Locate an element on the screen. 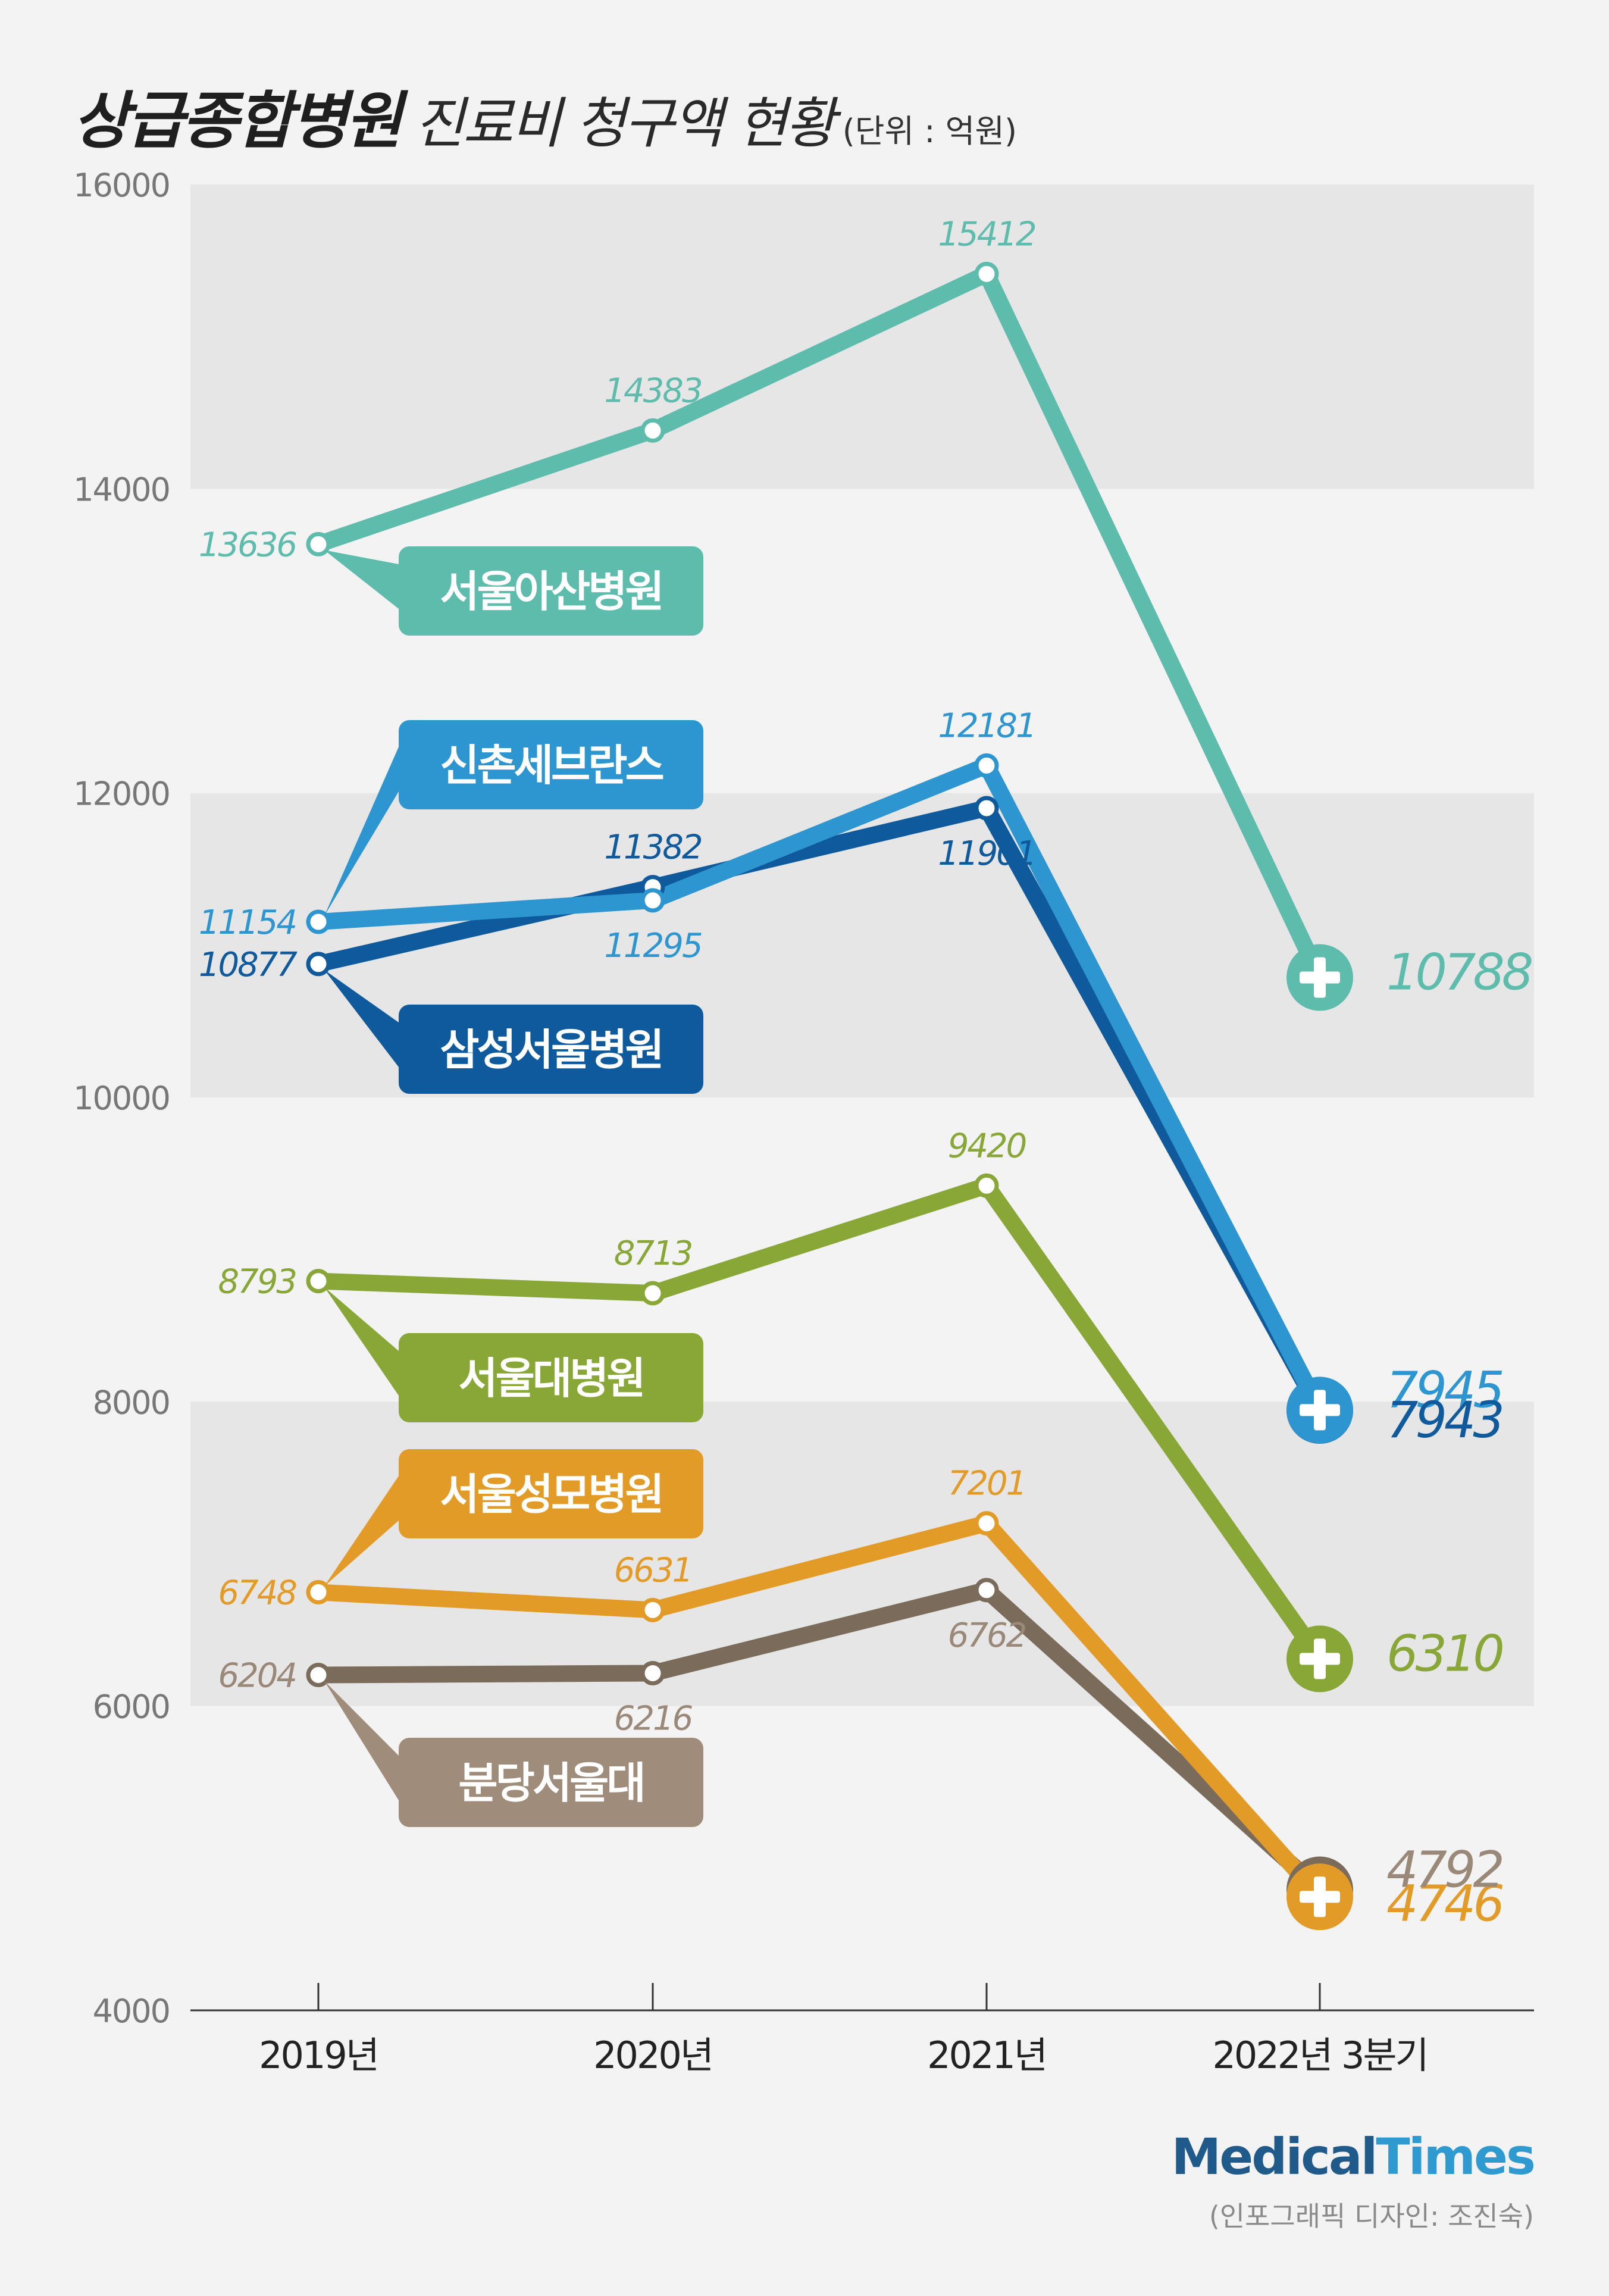 The image size is (1609, 2296). end-value-label: 7945 is located at coordinates (1444, 1389).